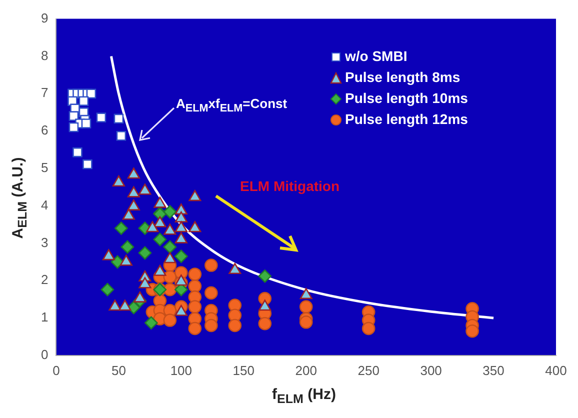 The width and height of the screenshot is (578, 418). Describe the element at coordinates (44, 317) in the screenshot. I see `y-tick-label: 1` at that location.